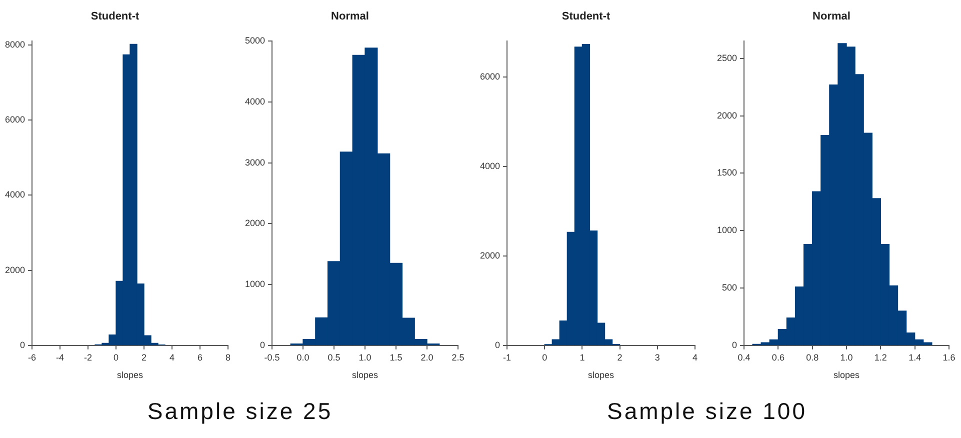  I want to click on y-tick-label: 500, so click(730, 287).